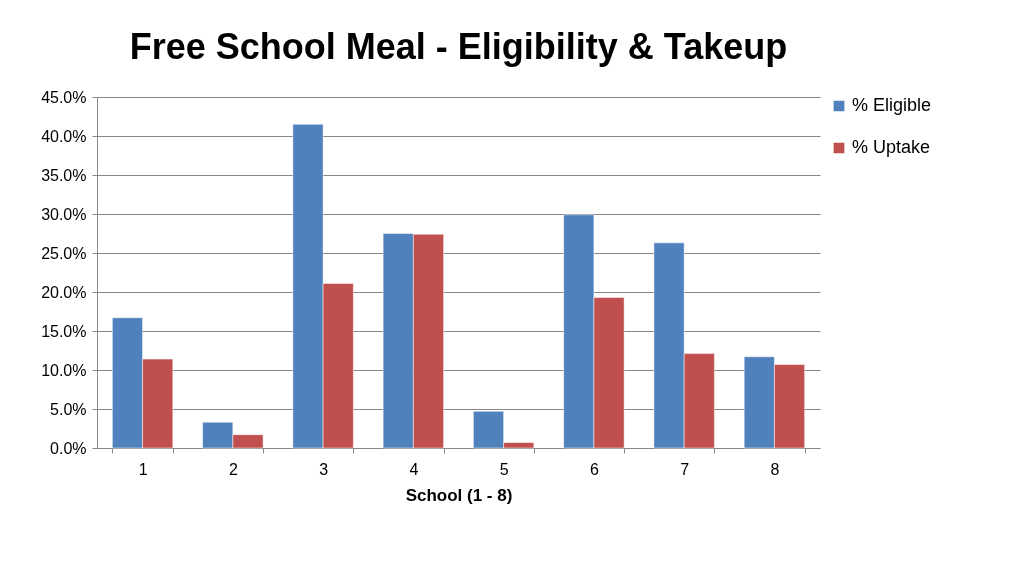  What do you see at coordinates (892, 105) in the screenshot?
I see `legend-label: % Eligible` at bounding box center [892, 105].